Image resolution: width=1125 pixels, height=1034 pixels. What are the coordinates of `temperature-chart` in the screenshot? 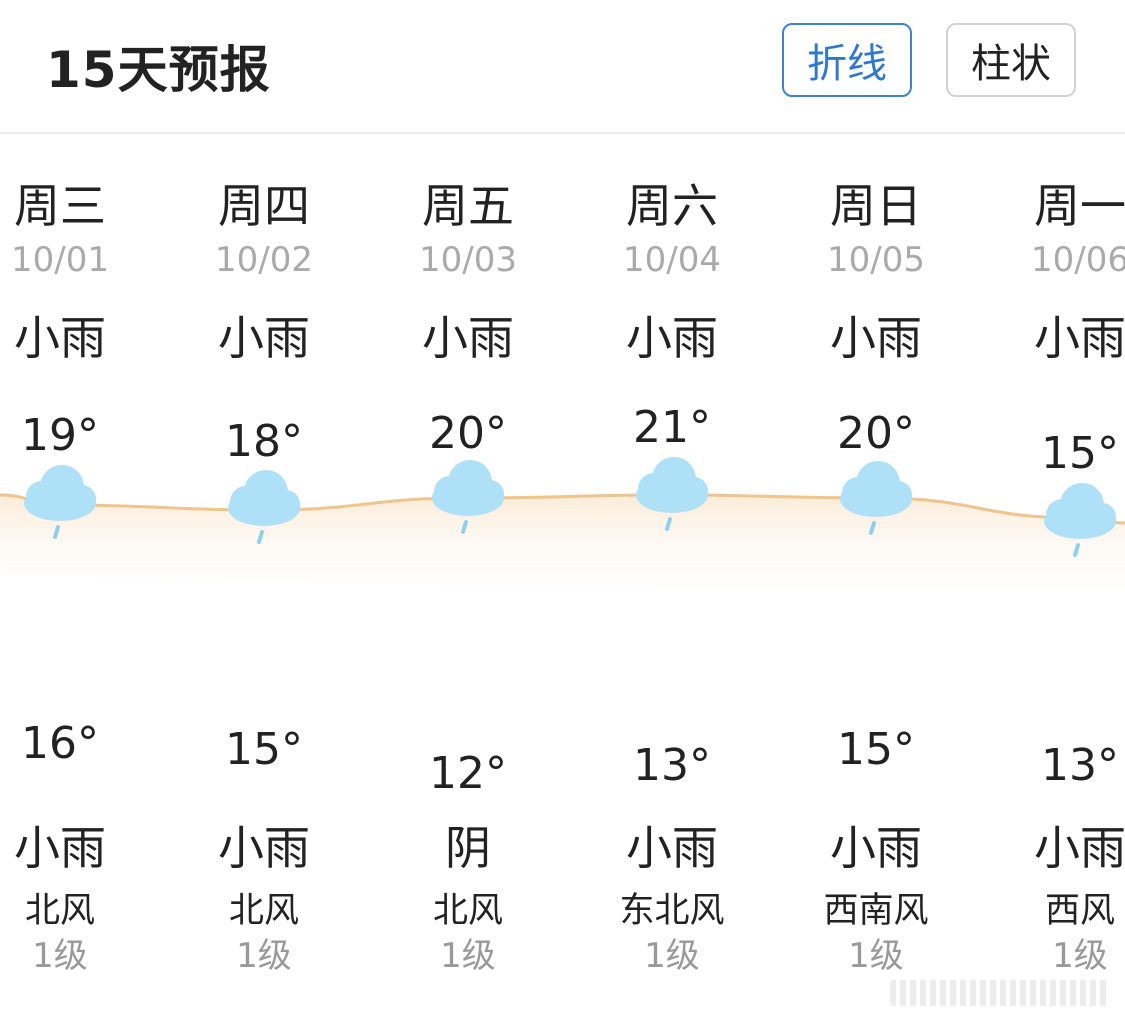 It's located at (562, 530).